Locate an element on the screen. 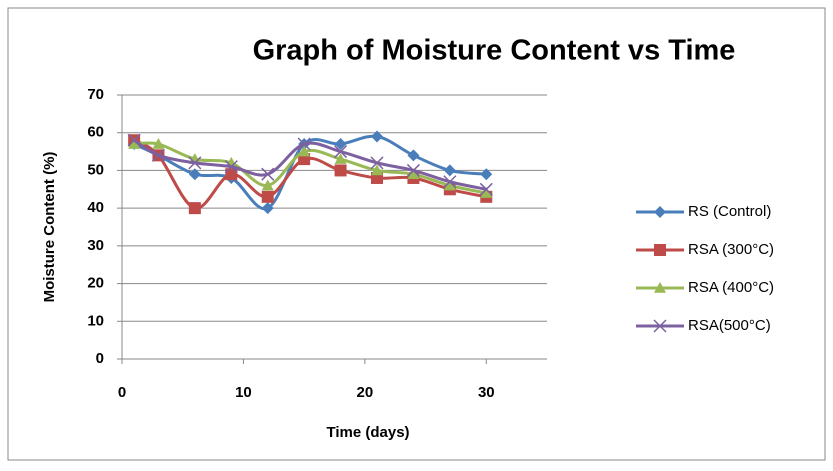 Image resolution: width=833 pixels, height=471 pixels. x-tick-label: 10 is located at coordinates (243, 392).